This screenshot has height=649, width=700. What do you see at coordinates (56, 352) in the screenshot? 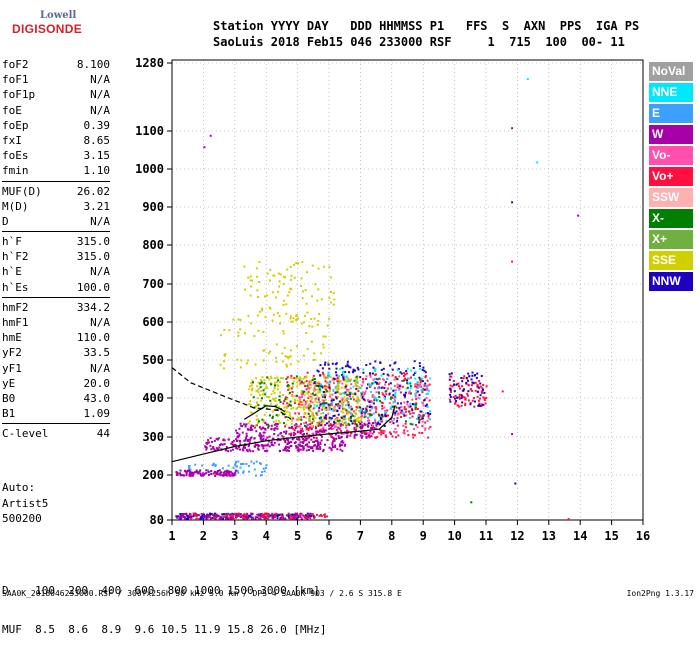
I see `param-row: yF2 33.5` at bounding box center [56, 352].